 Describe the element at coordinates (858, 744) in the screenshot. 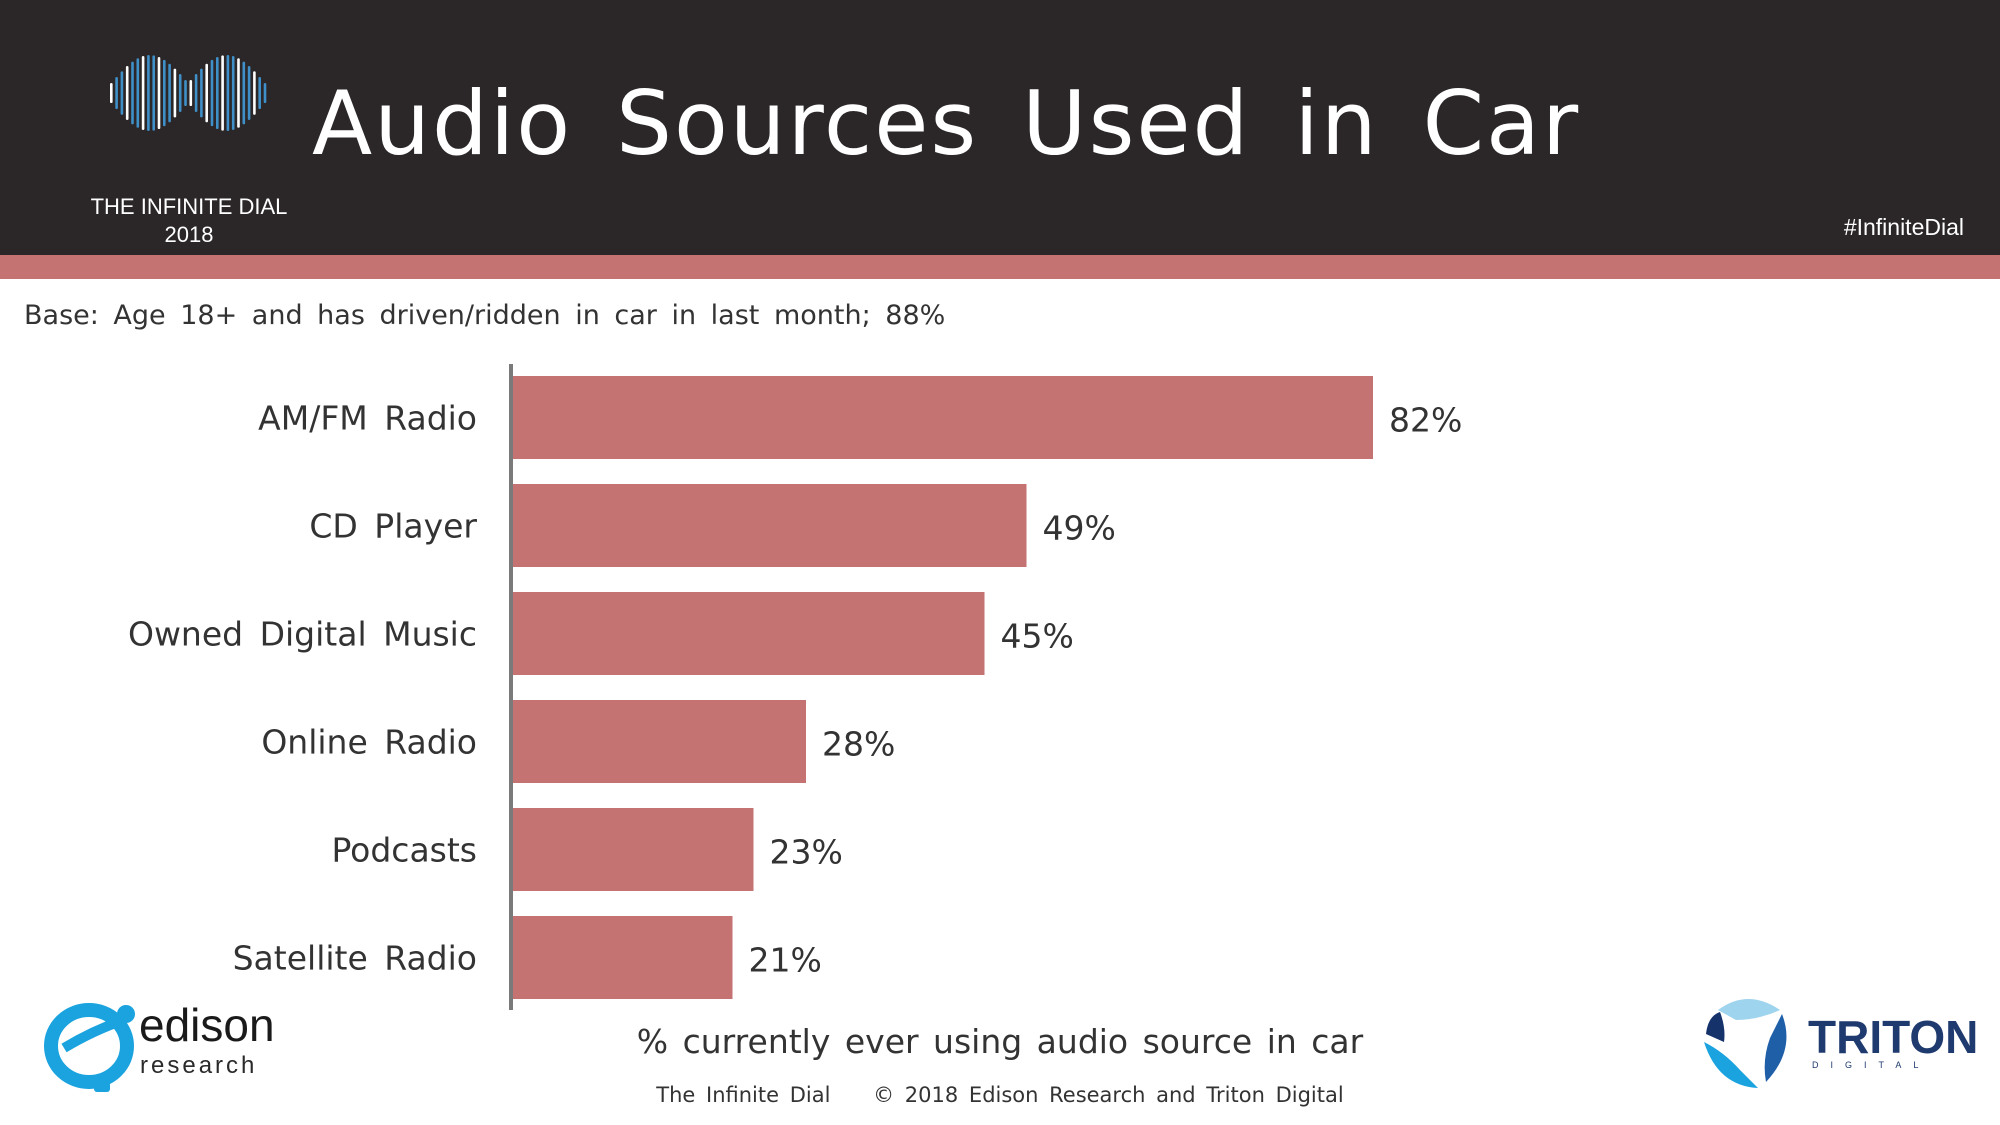

I see `value-label-online-radio: 28%` at that location.